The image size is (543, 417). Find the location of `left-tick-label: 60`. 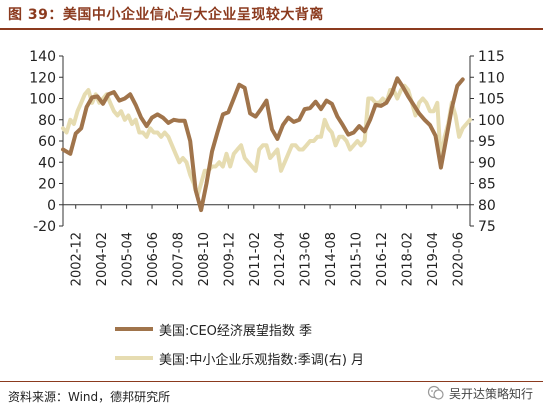

left-tick-label: 60 is located at coordinates (47, 142).